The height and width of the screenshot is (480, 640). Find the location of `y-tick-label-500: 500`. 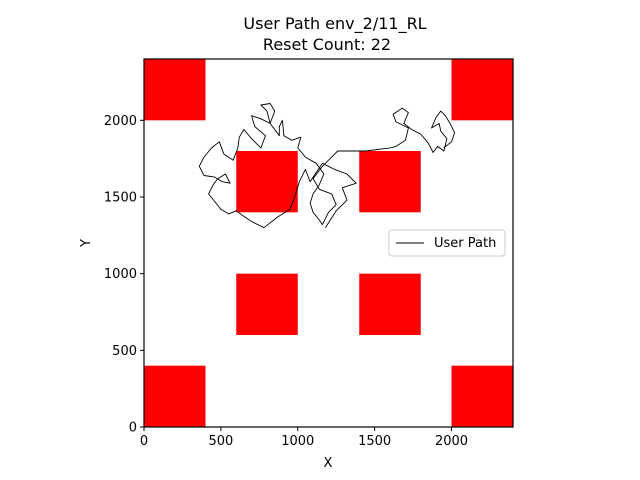

y-tick-label-500: 500 is located at coordinates (124, 351).